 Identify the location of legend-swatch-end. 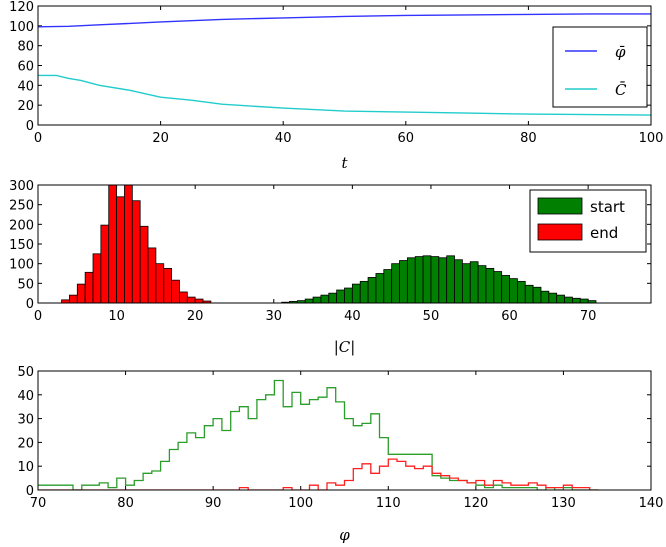
(560, 232).